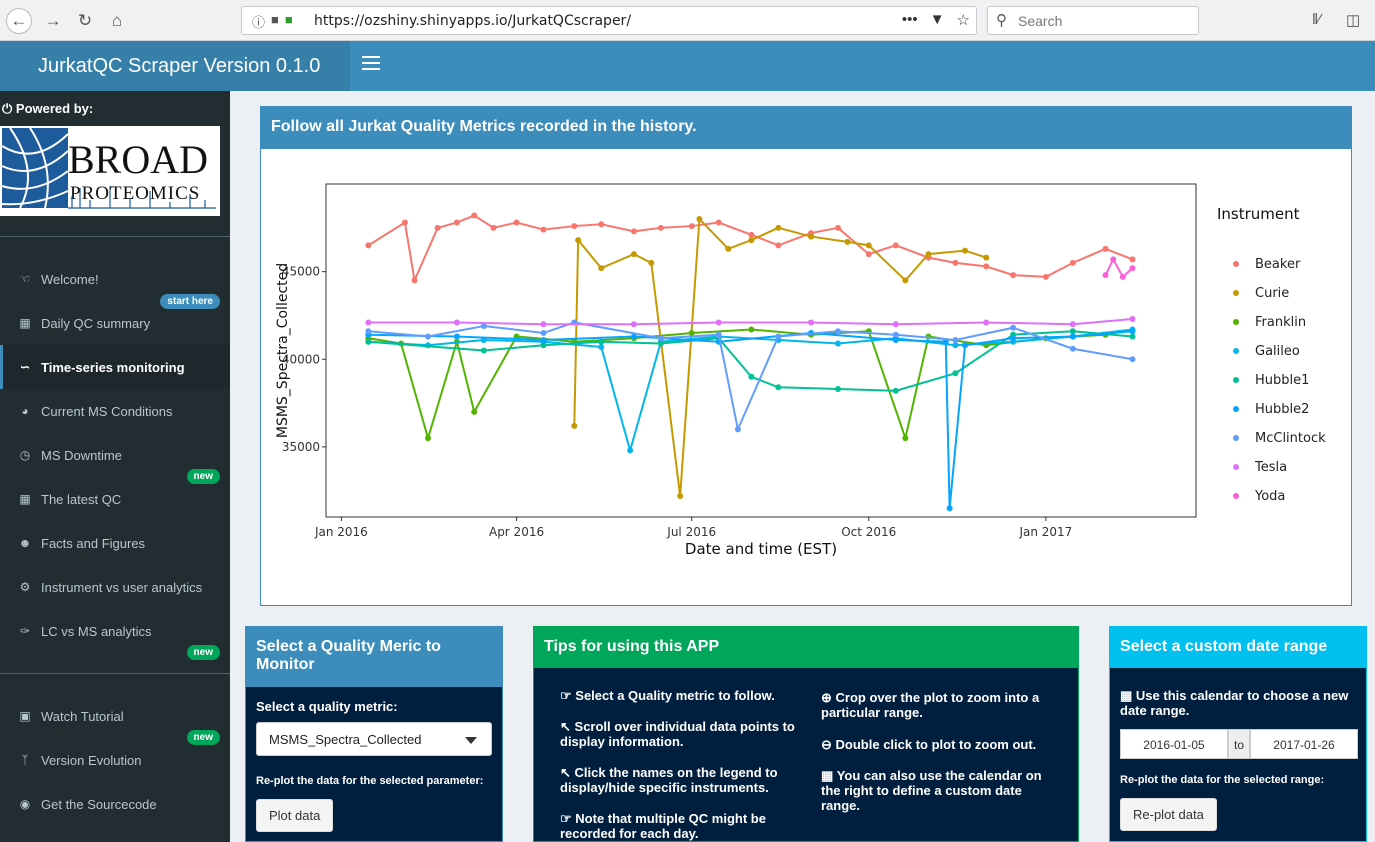 This screenshot has width=1375, height=842. Describe the element at coordinates (115, 458) in the screenshot. I see `sidebar-item-ms-downtime: ◷ MS Downtime new` at that location.